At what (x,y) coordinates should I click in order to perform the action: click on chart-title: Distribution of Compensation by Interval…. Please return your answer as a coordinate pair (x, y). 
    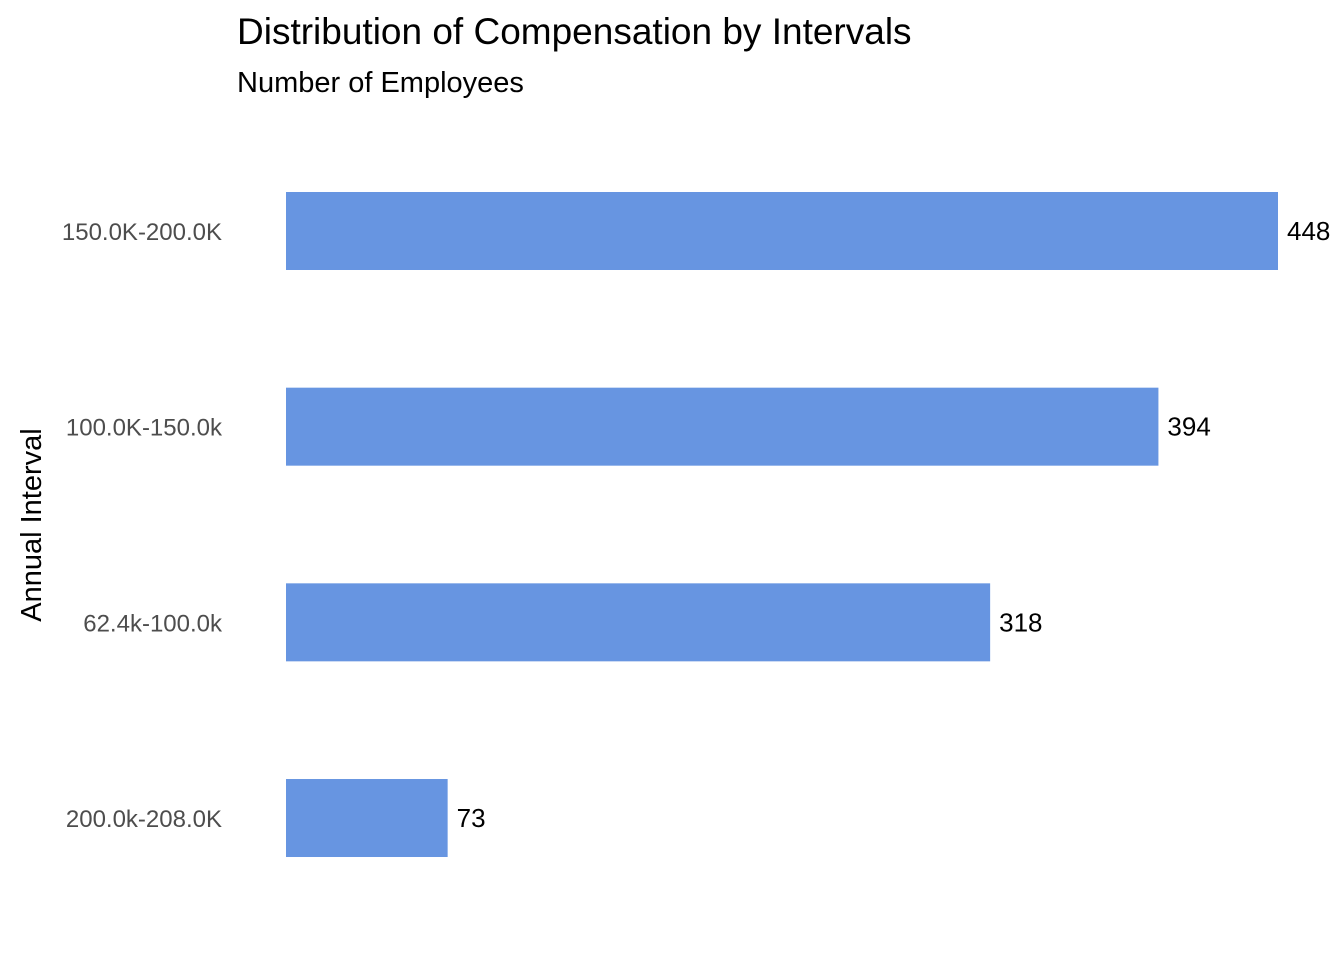
    Looking at the image, I should click on (574, 31).